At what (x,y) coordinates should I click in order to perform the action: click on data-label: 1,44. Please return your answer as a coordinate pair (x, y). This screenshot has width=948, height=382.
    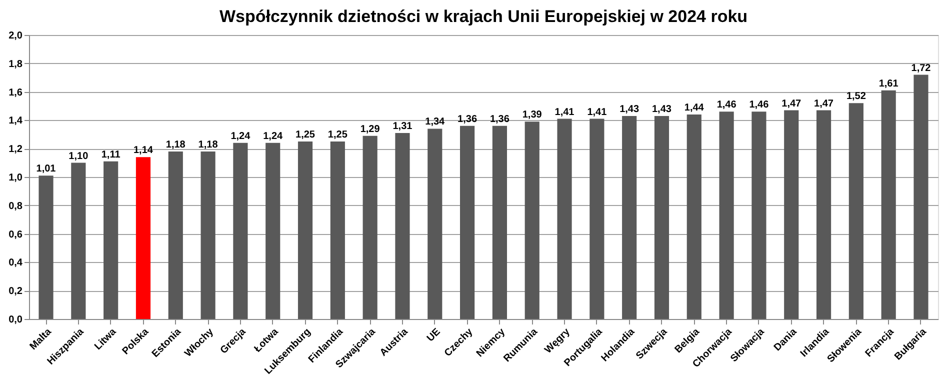
    Looking at the image, I should click on (694, 108).